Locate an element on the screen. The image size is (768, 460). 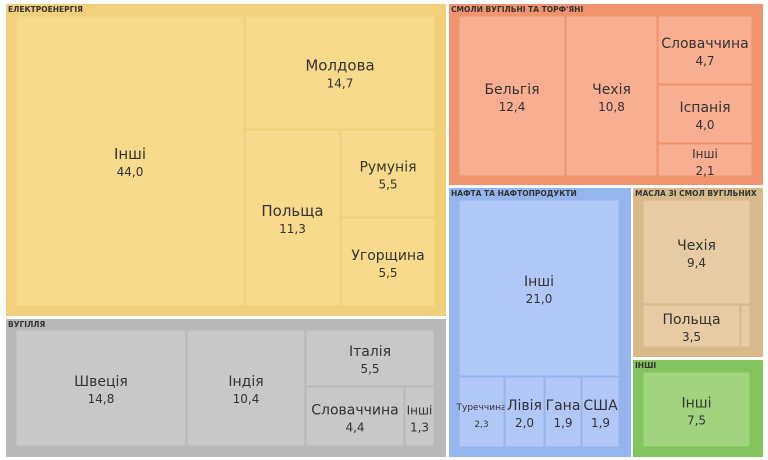
treemap-cell-польща: Польща 11,3 is located at coordinates (292, 218).